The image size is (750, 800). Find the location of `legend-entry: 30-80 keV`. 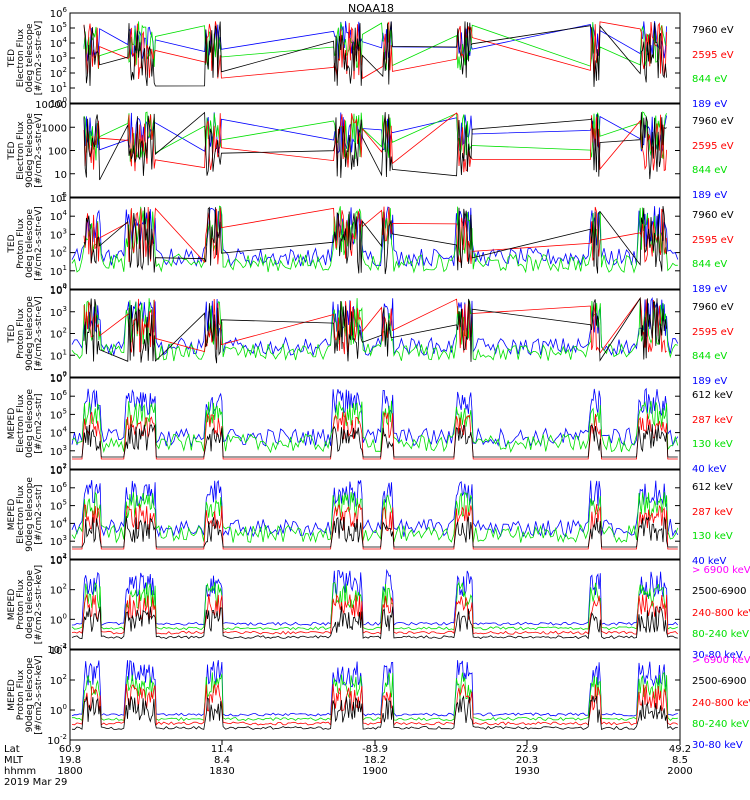

legend-entry: 30-80 keV is located at coordinates (717, 655).